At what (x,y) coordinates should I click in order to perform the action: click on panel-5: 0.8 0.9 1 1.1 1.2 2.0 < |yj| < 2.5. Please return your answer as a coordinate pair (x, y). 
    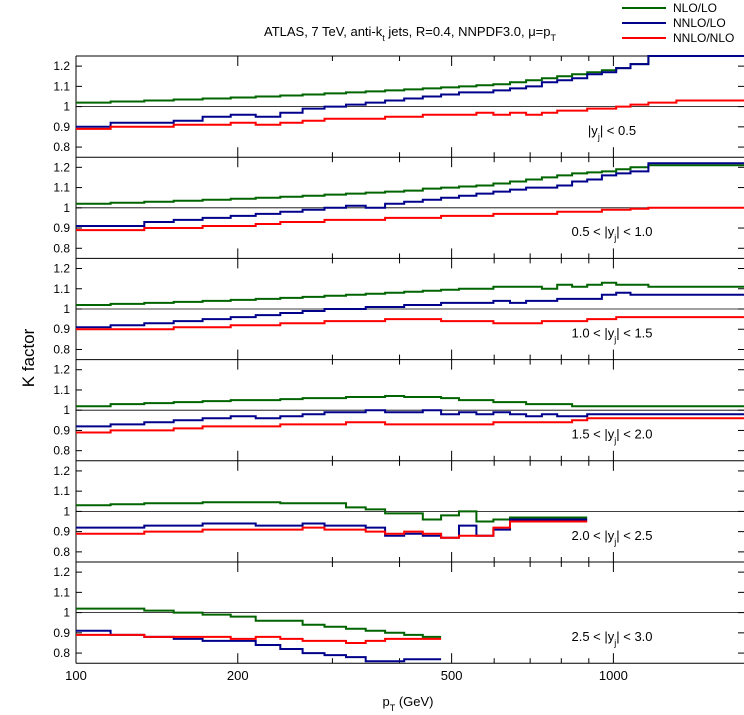
    Looking at the image, I should click on (398, 511).